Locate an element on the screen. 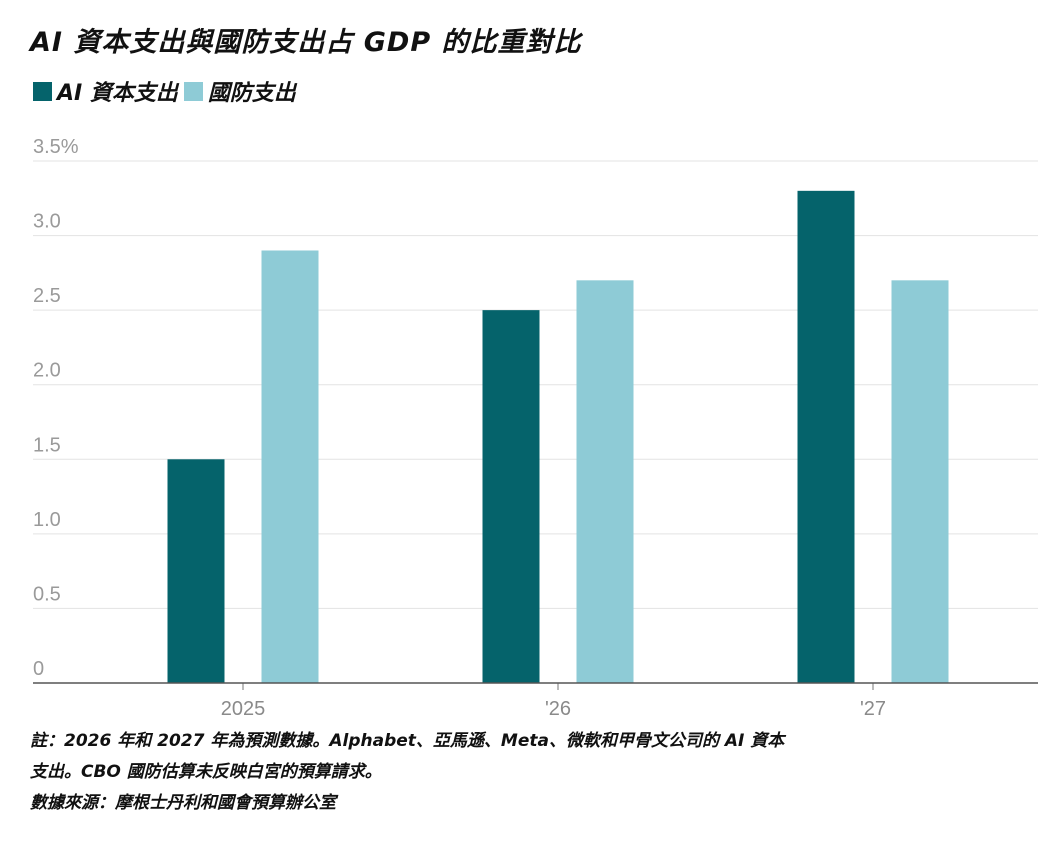 The image size is (1053, 844). x-tick-label: '27 is located at coordinates (873, 709).